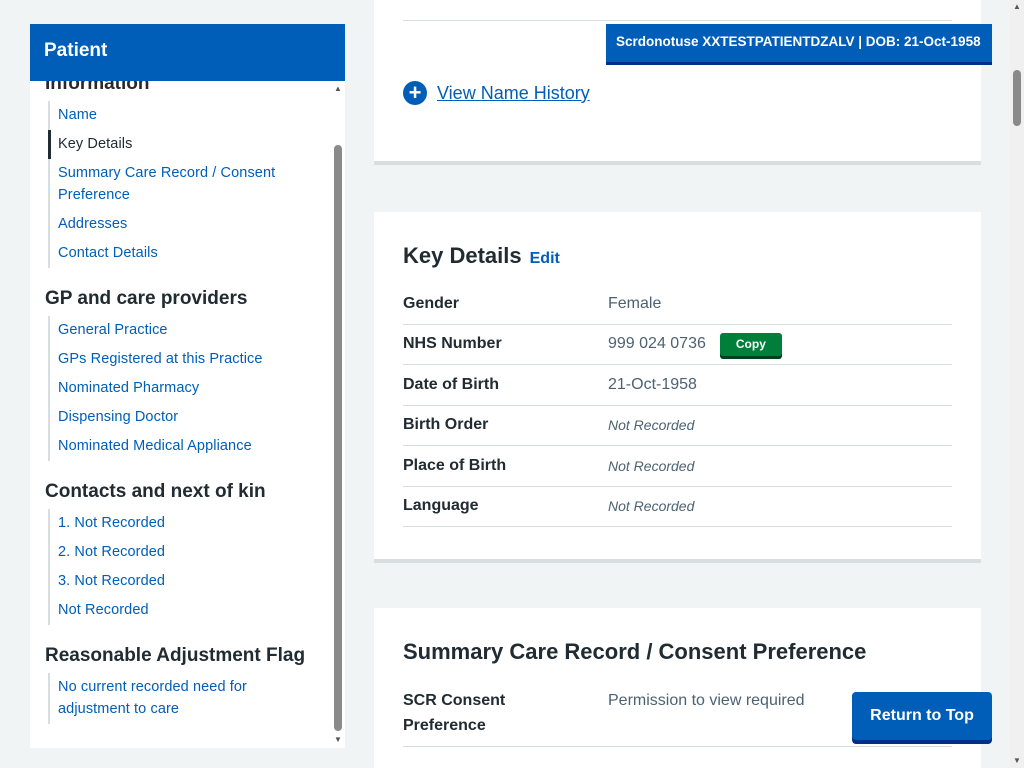  What do you see at coordinates (706, 700) in the screenshot?
I see `scr-consent-value: Permission to view required` at bounding box center [706, 700].